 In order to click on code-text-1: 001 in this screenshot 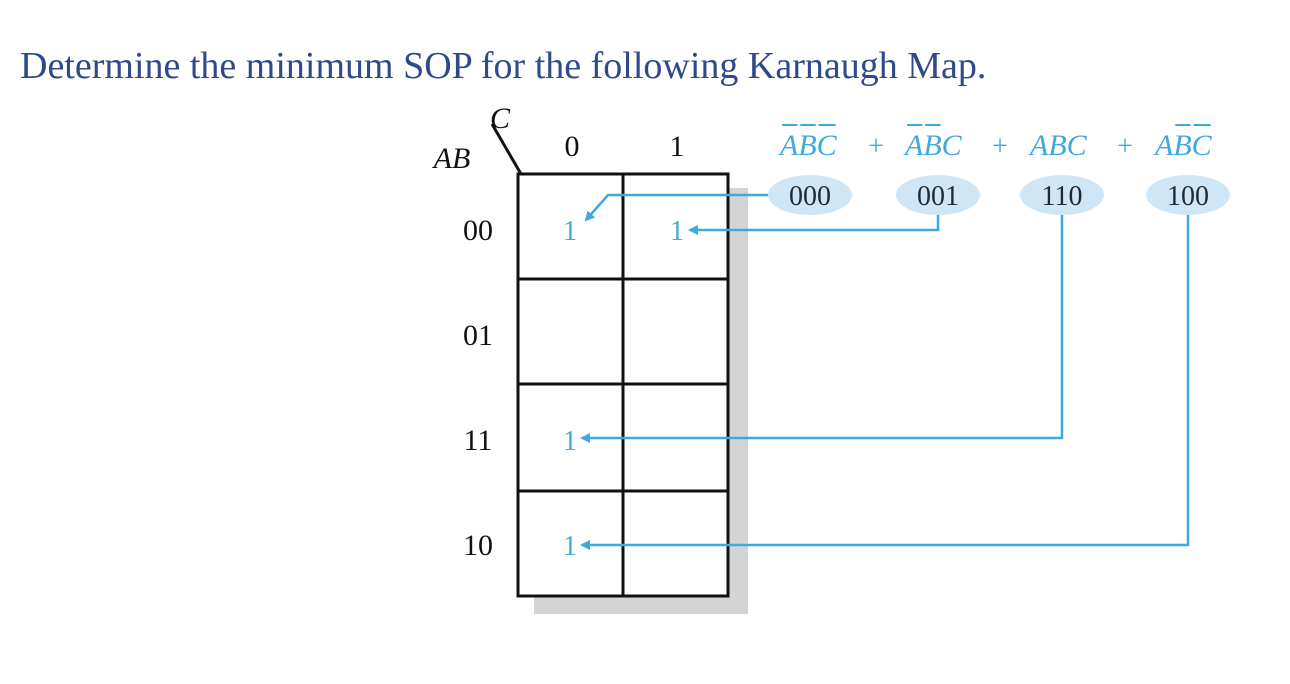, I will do `click(938, 196)`.